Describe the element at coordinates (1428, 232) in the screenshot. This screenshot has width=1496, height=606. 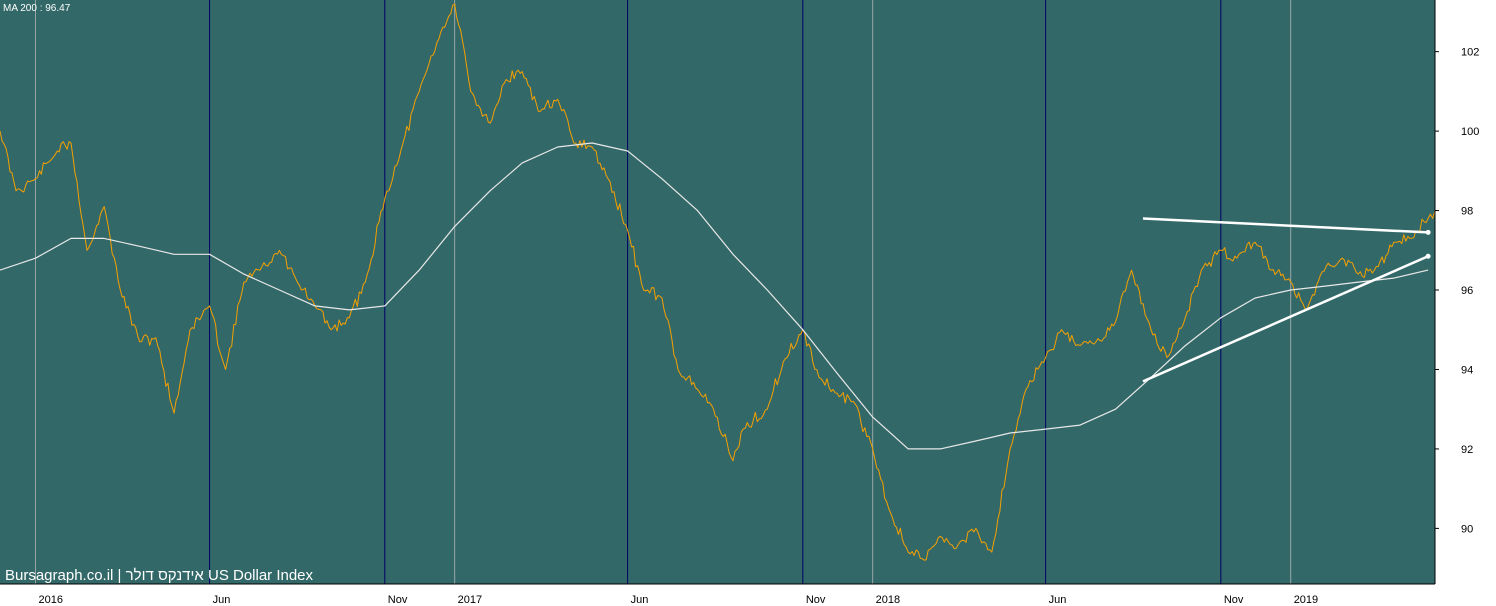
I see `upper-trendline-endpoint` at that location.